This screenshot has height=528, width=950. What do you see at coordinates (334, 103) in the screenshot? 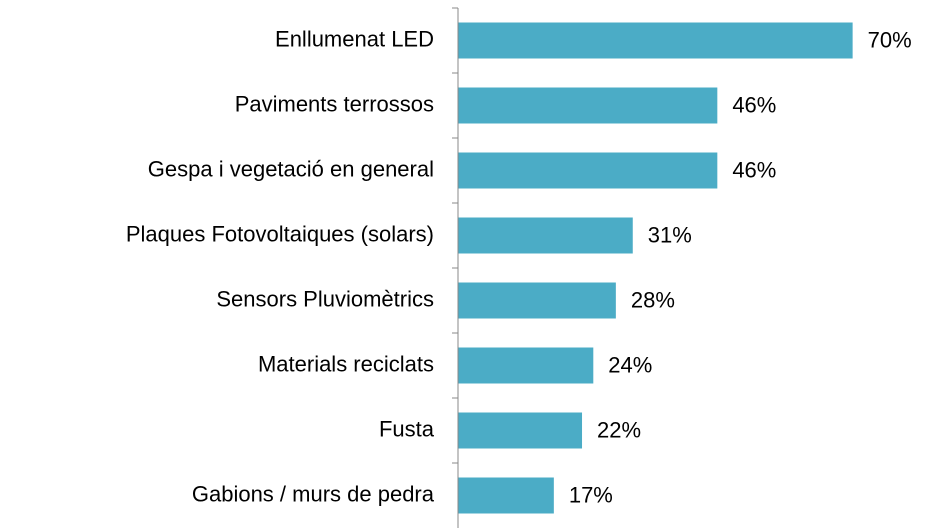
I see `category-label: Paviments terrossos` at bounding box center [334, 103].